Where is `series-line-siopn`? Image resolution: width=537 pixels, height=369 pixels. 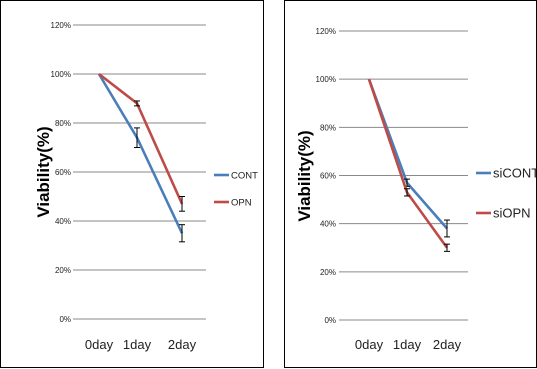
series-line-siopn is located at coordinates (408, 163).